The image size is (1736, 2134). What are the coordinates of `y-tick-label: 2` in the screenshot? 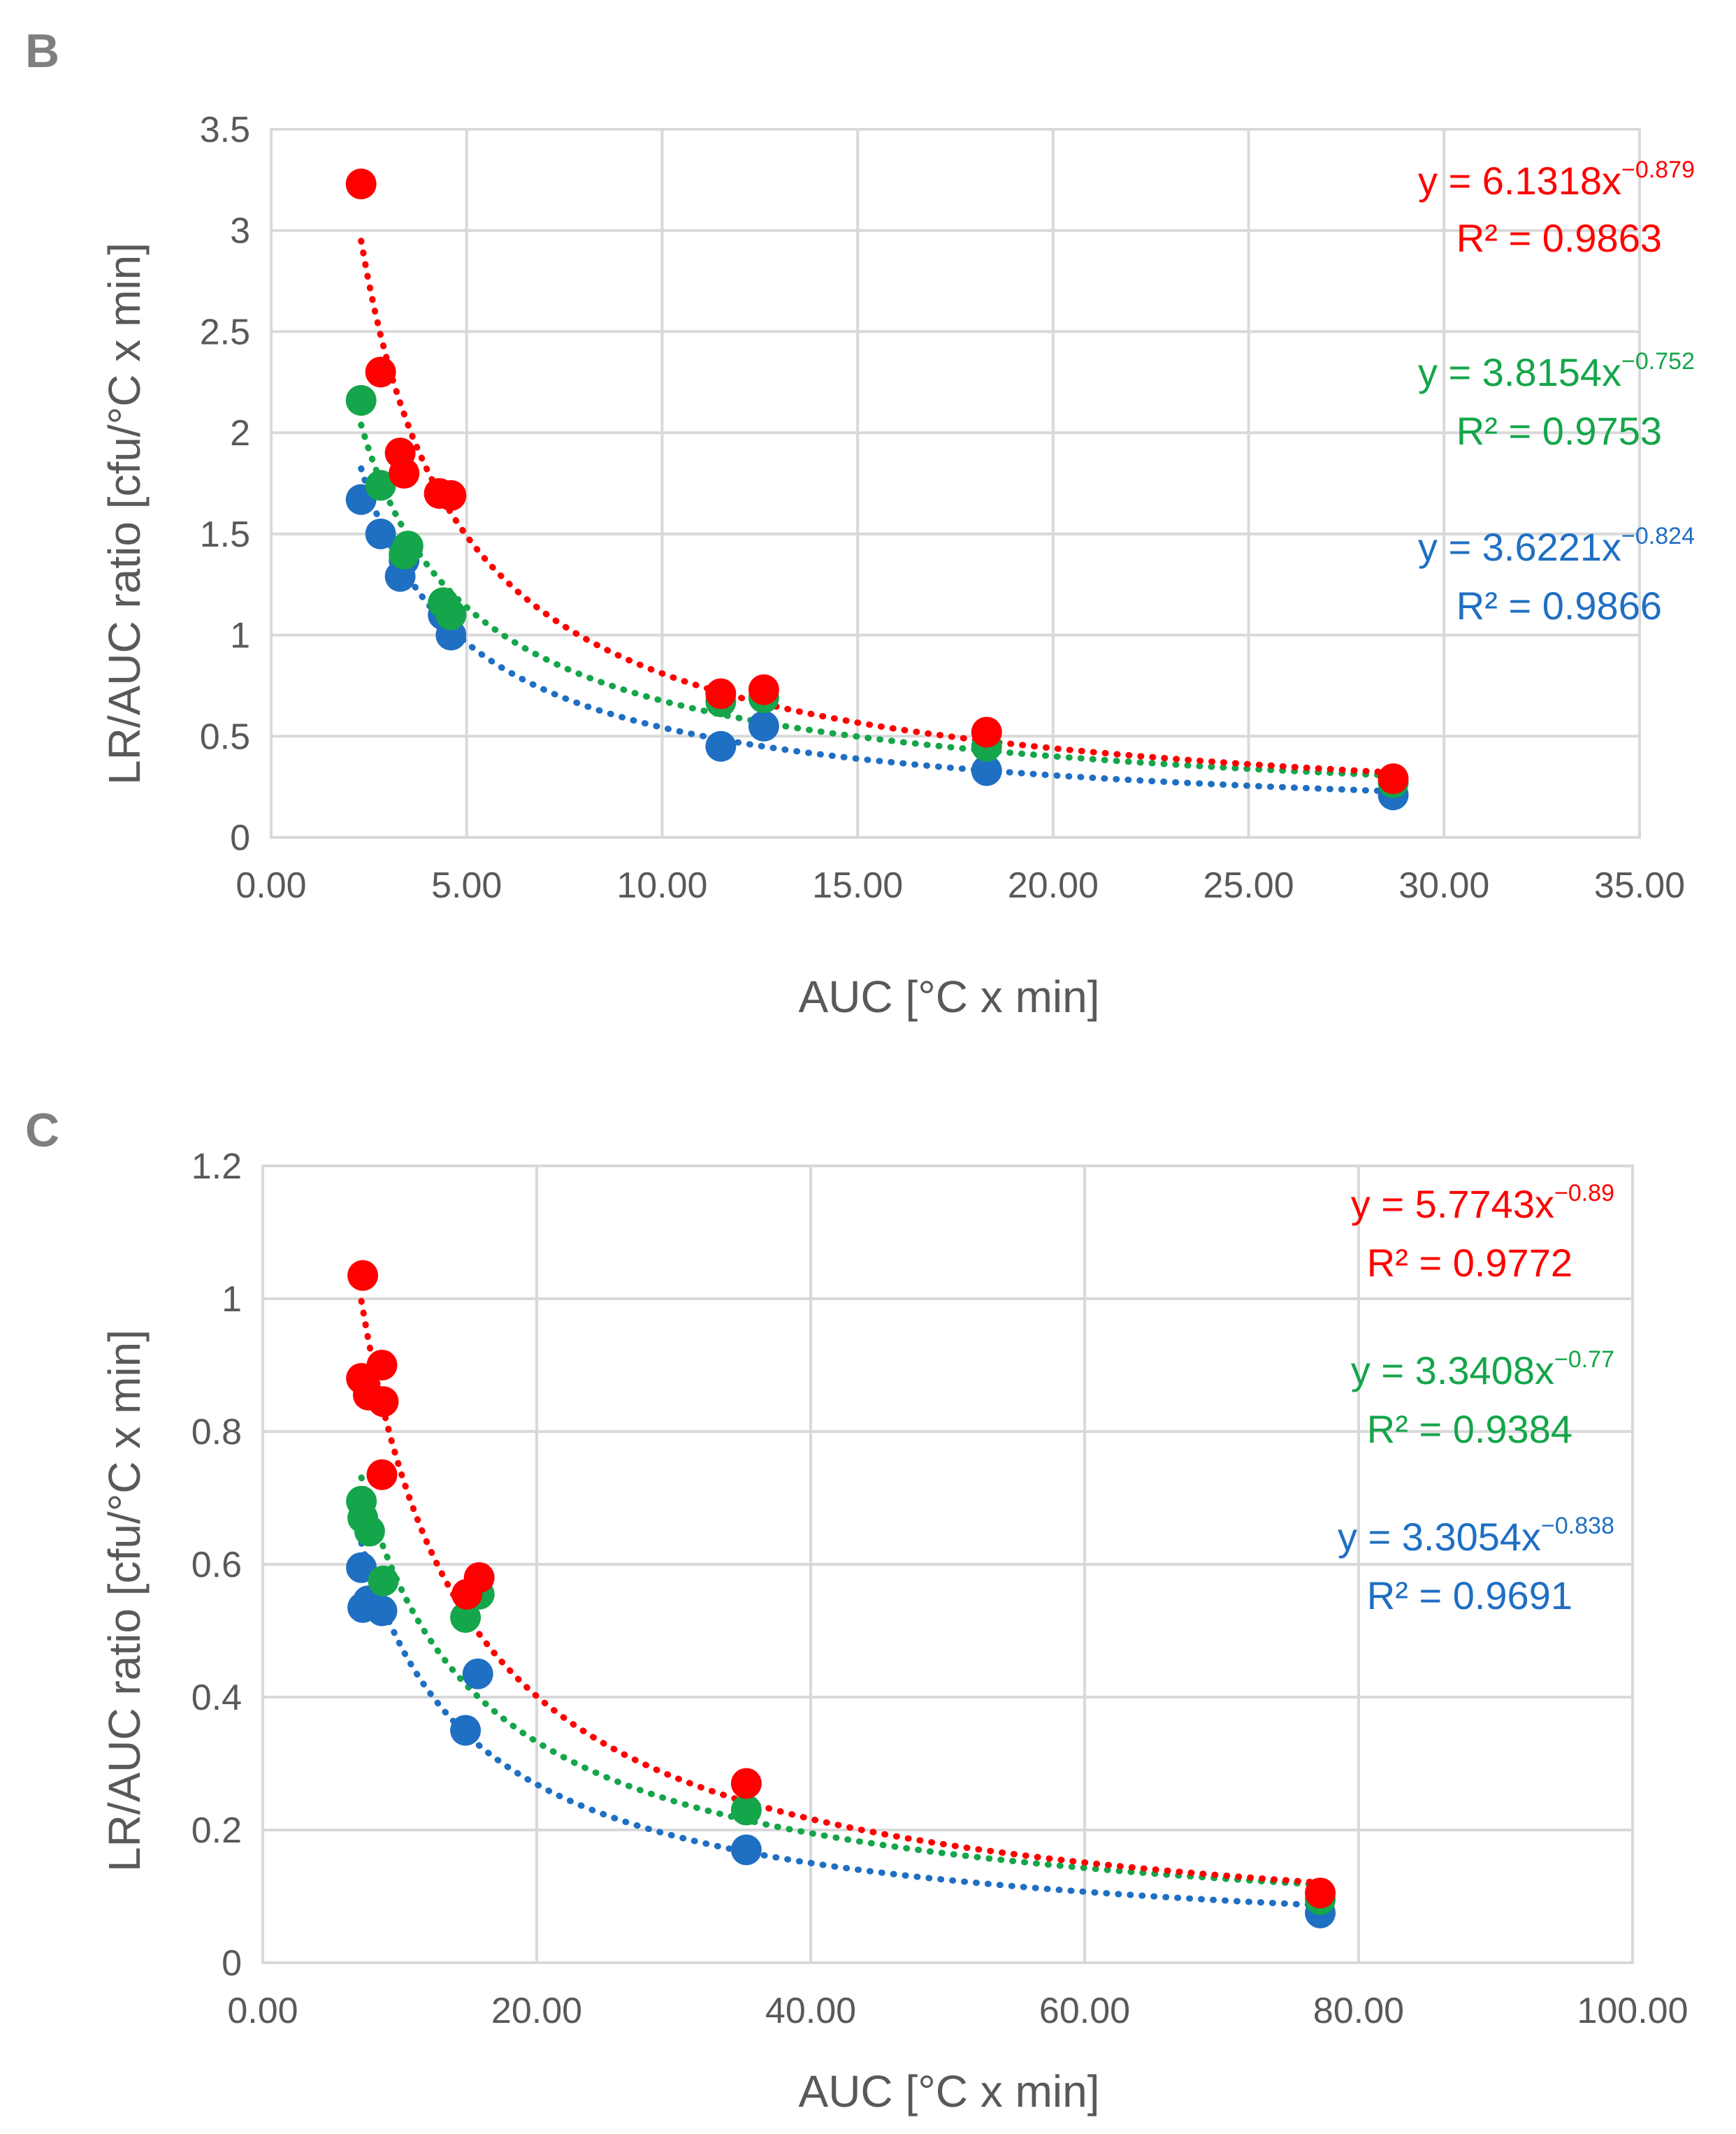 It's located at (240, 434).